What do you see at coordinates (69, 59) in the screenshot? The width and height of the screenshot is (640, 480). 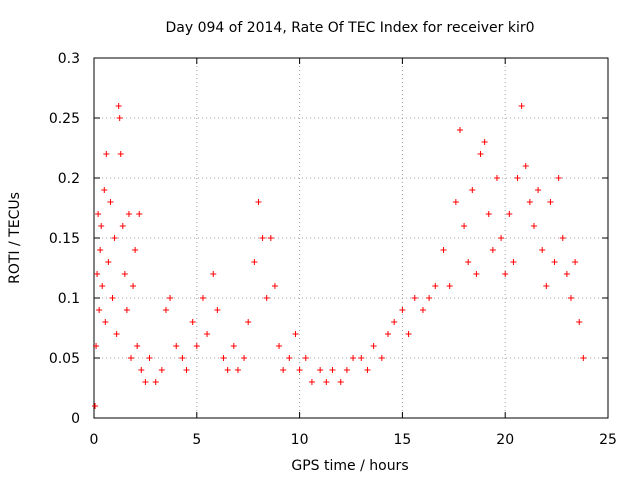 I see `y-tick-label: 0.3` at bounding box center [69, 59].